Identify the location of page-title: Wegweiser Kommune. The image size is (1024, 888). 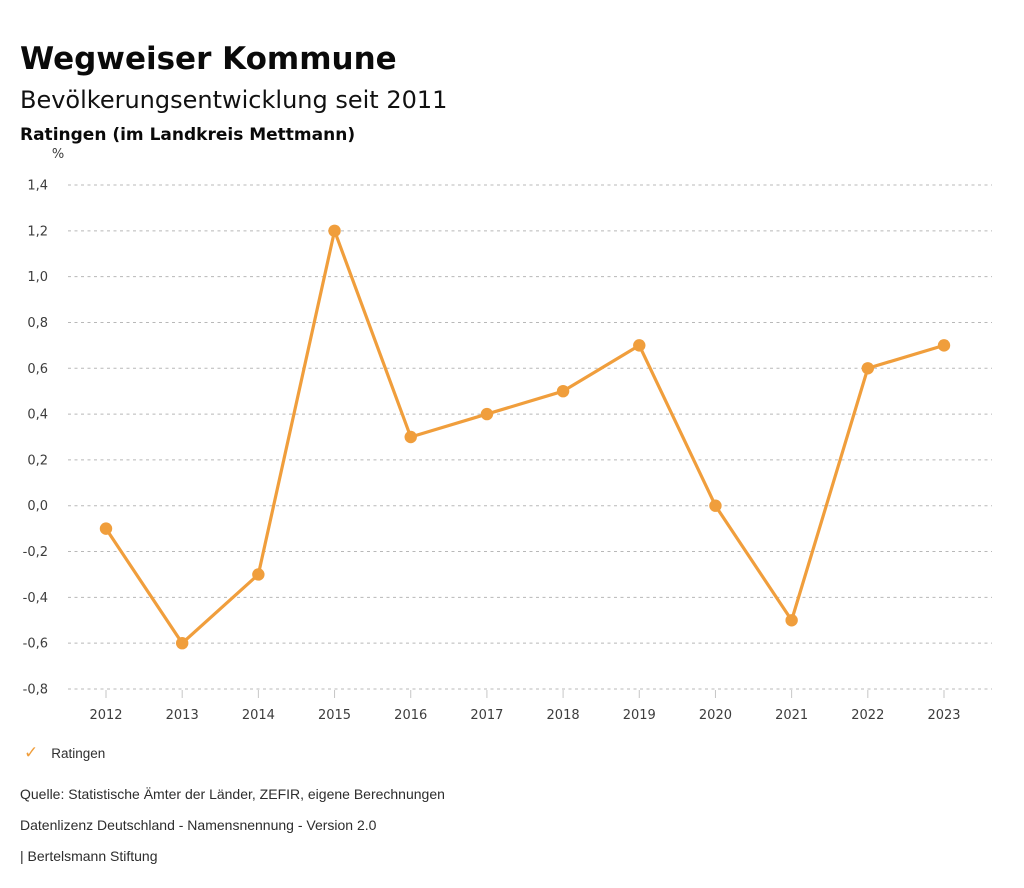
(208, 58).